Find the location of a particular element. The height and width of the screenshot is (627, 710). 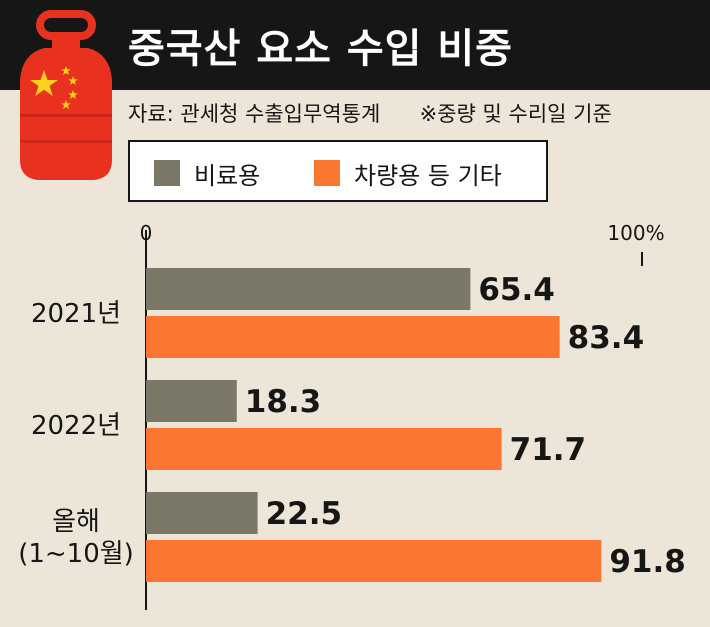

title-bar: 중국산 요소 수입 비중 is located at coordinates (355, 45).